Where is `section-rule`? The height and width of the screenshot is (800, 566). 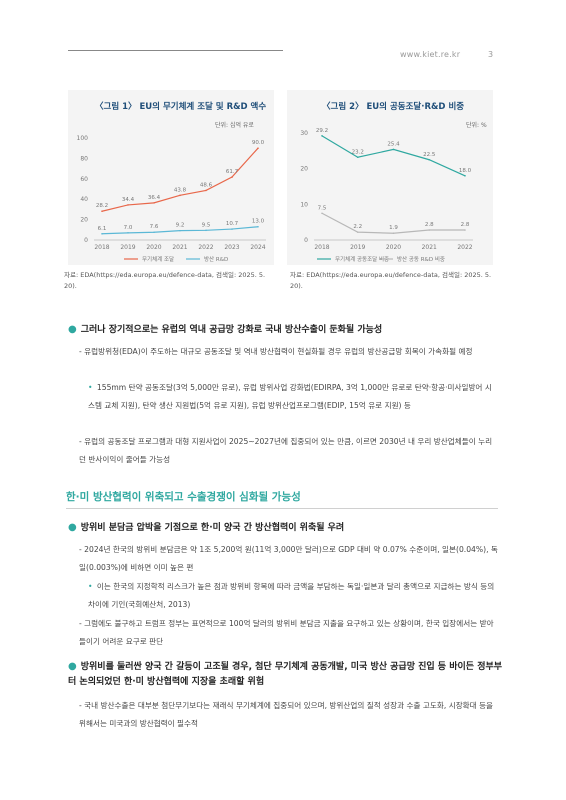 section-rule is located at coordinates (282, 508).